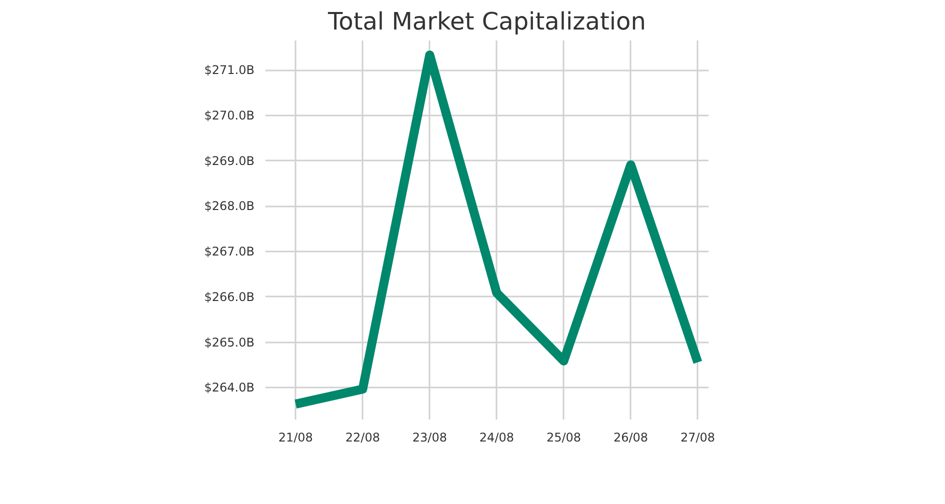  I want to click on x-tick-label: 26/08, so click(630, 437).